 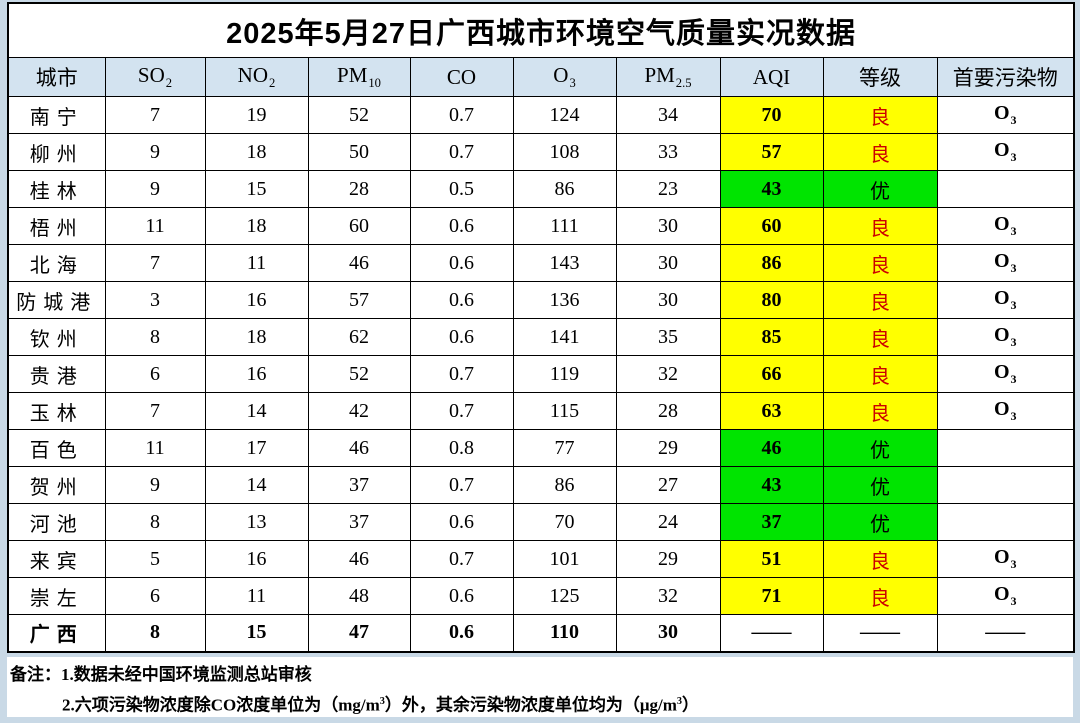 I want to click on column-header-grade: 等级, so click(x=880, y=77).